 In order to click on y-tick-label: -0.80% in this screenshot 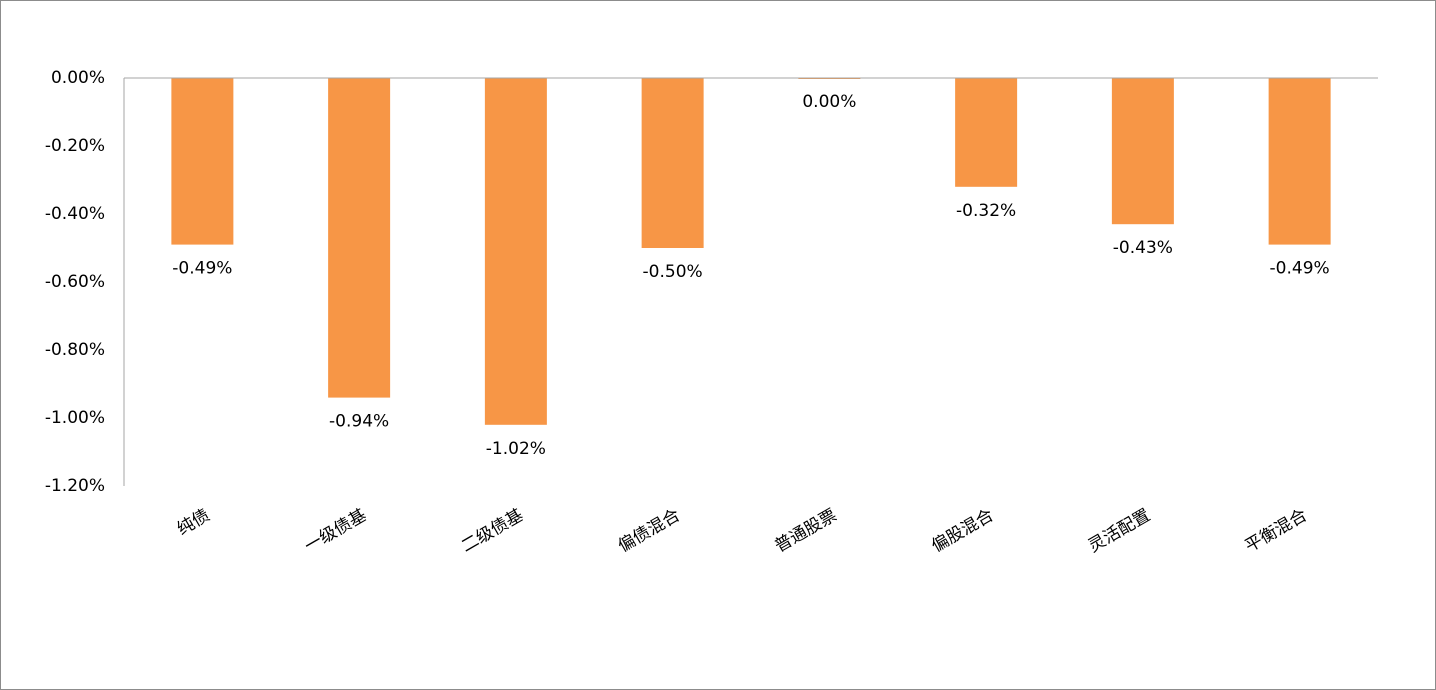, I will do `click(75, 350)`.